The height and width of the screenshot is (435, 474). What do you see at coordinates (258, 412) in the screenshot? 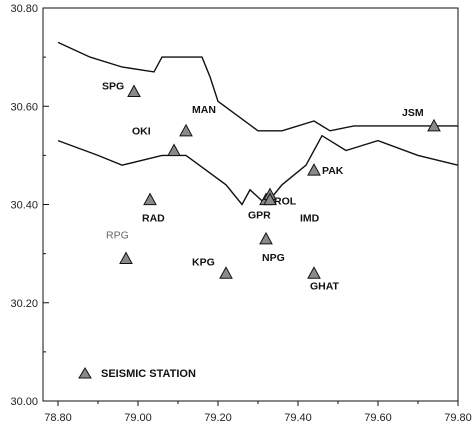
I see `x-axis-ticks: 78.80 79.00 79.20 79.40 79.60 79.80` at bounding box center [258, 412].